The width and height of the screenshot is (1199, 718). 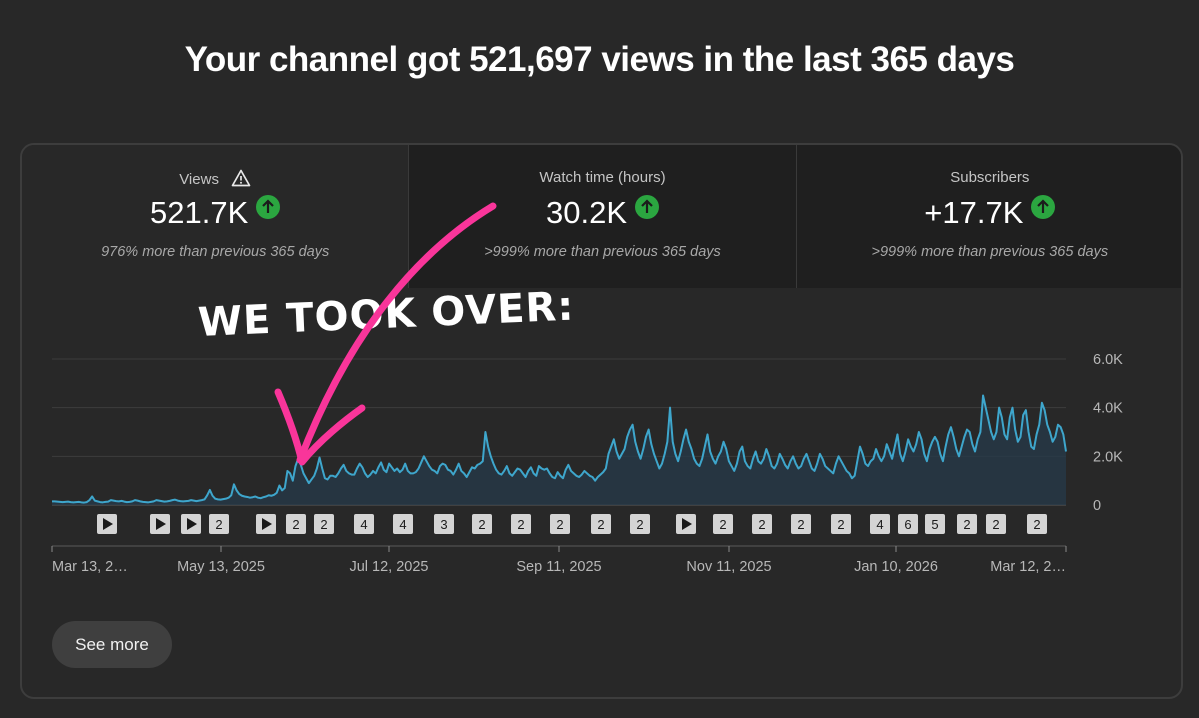 I want to click on video-count-marker: 3, so click(x=444, y=524).